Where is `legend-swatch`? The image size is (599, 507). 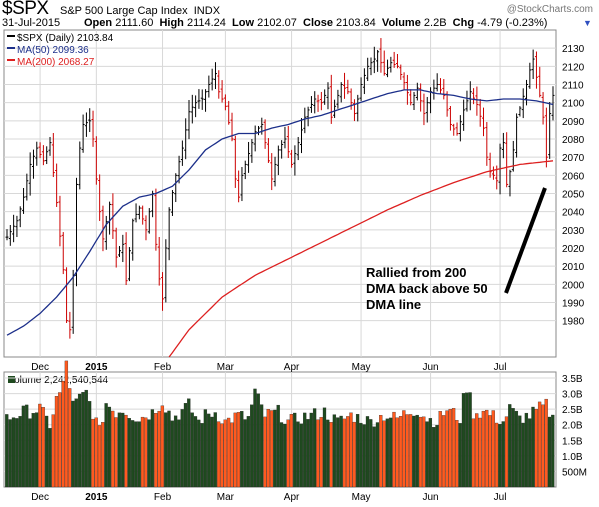
legend-swatch is located at coordinates (11, 48).